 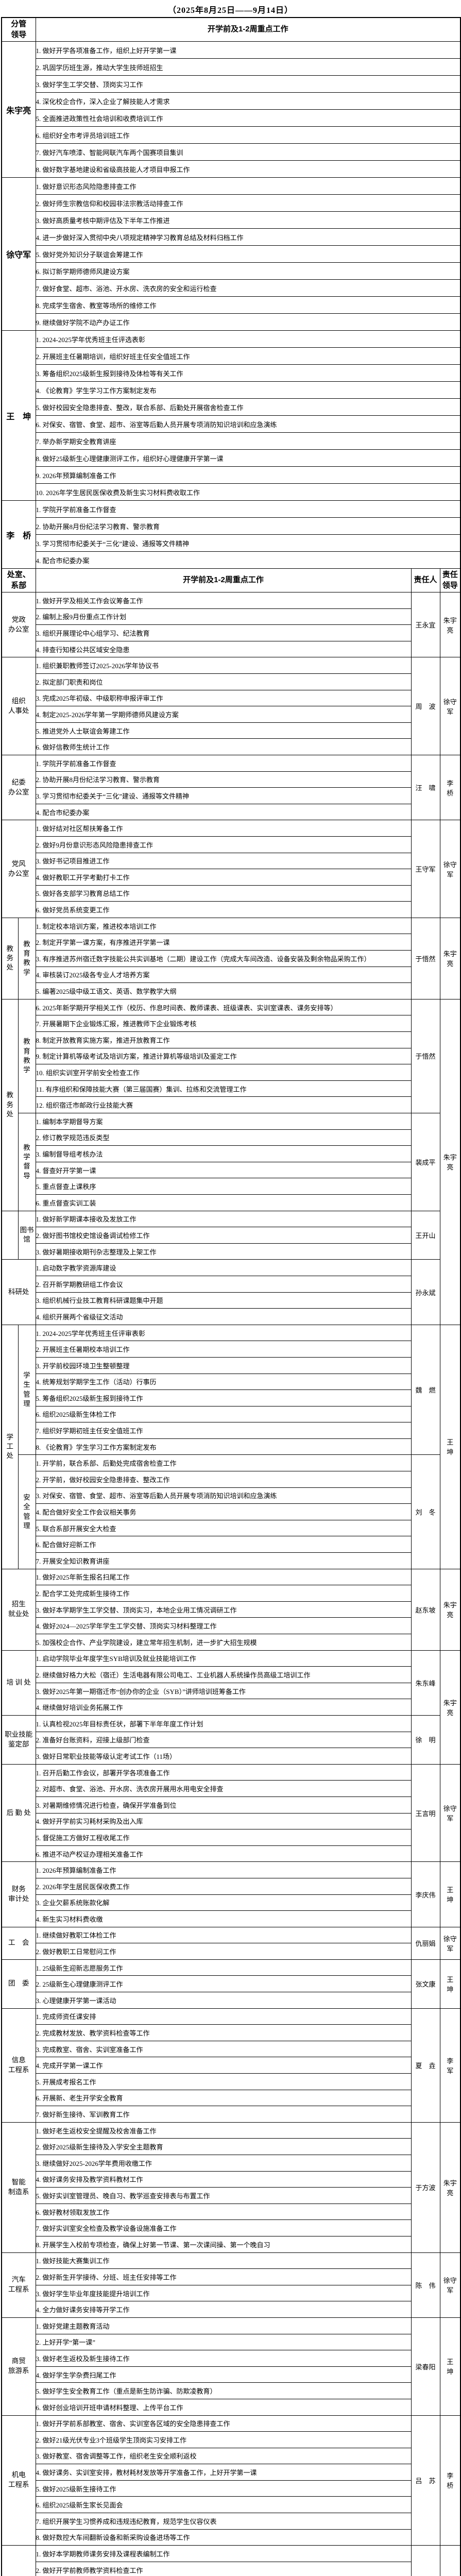 I want to click on leader-task-row: 2. 开展班主任暑期培训，组织好班主任安全值班工作, so click(x=231, y=356).